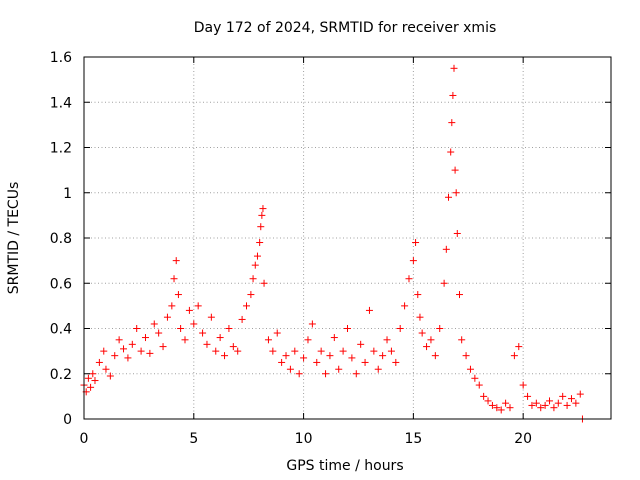 The width and height of the screenshot is (640, 480). Describe the element at coordinates (61, 149) in the screenshot. I see `y-tick-label: 1.2` at that location.